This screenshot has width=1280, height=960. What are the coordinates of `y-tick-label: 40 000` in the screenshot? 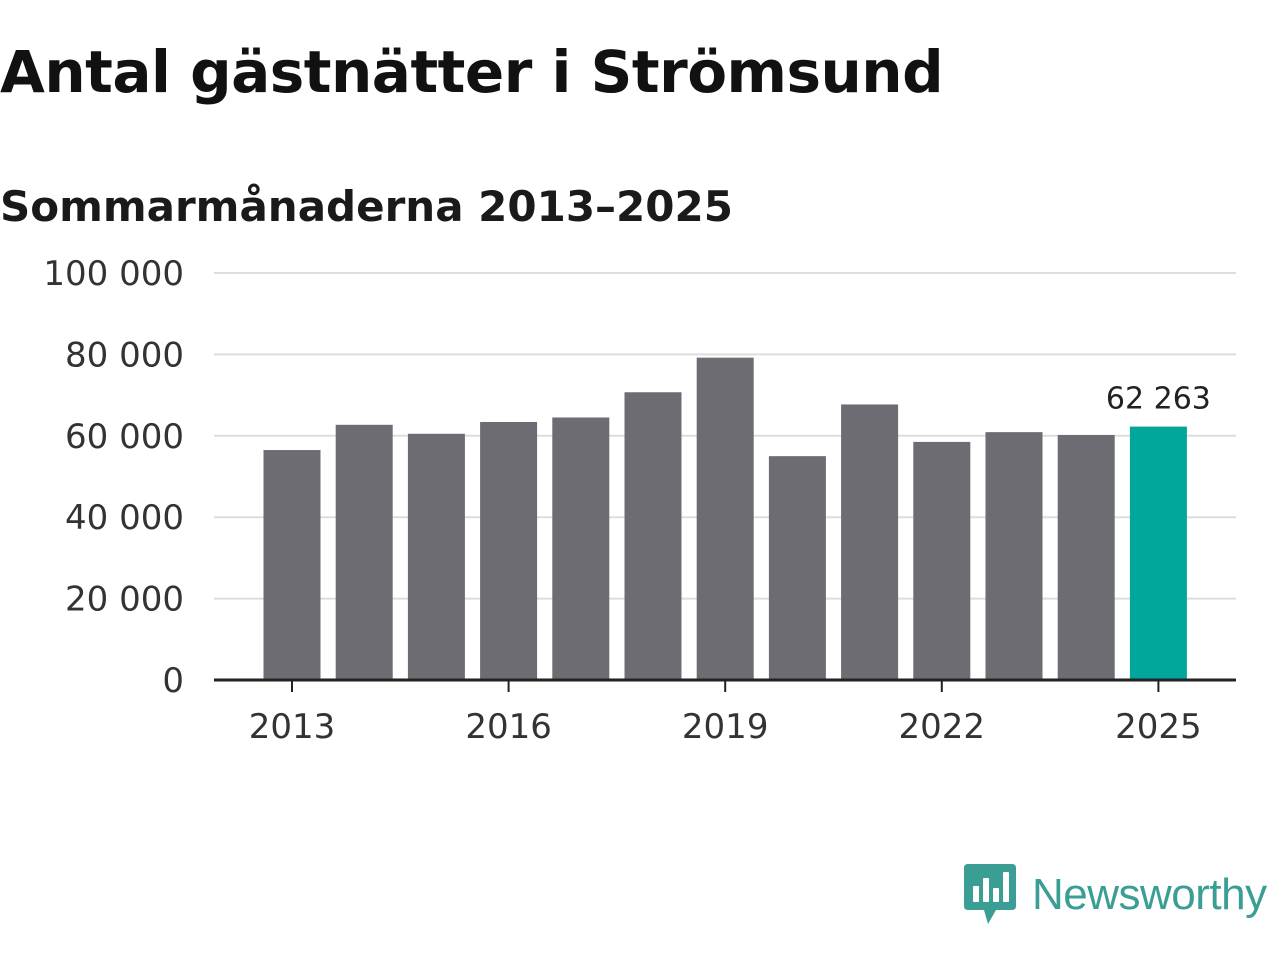 It's located at (124, 518).